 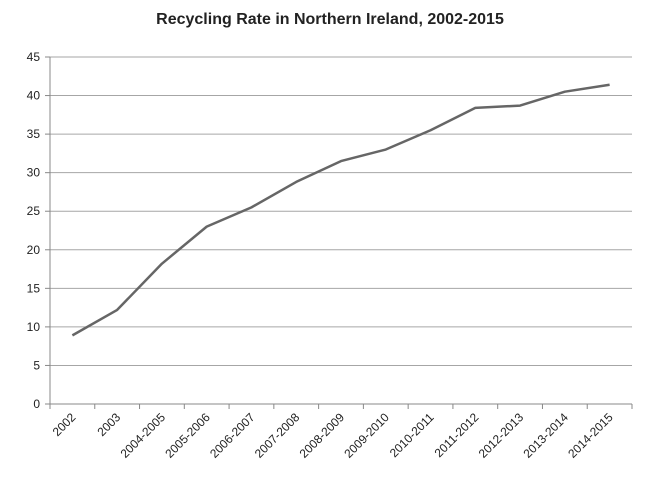 I want to click on x-tick-label: 2002, so click(x=64, y=424).